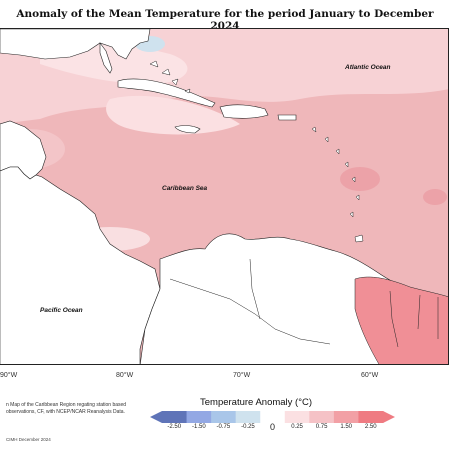 Image resolution: width=450 pixels, height=450 pixels. Describe the element at coordinates (75, 44) in the screenshot. I see `north-america-landmass` at that location.